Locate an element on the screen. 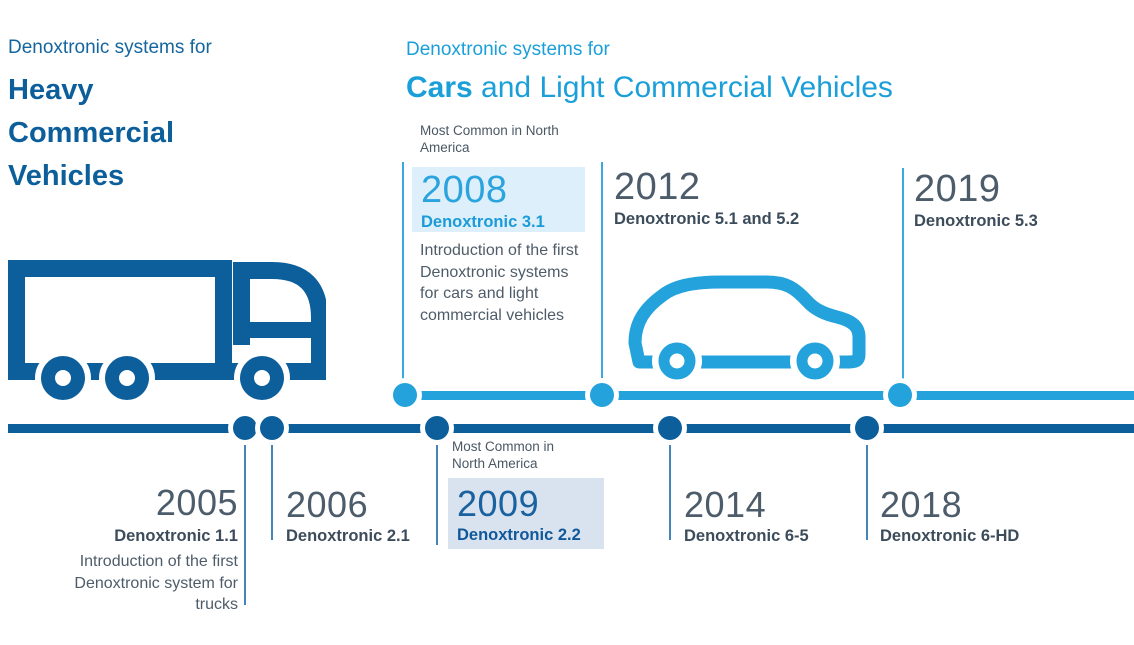 This screenshot has width=1134, height=645. dot-2005 is located at coordinates (245, 428).